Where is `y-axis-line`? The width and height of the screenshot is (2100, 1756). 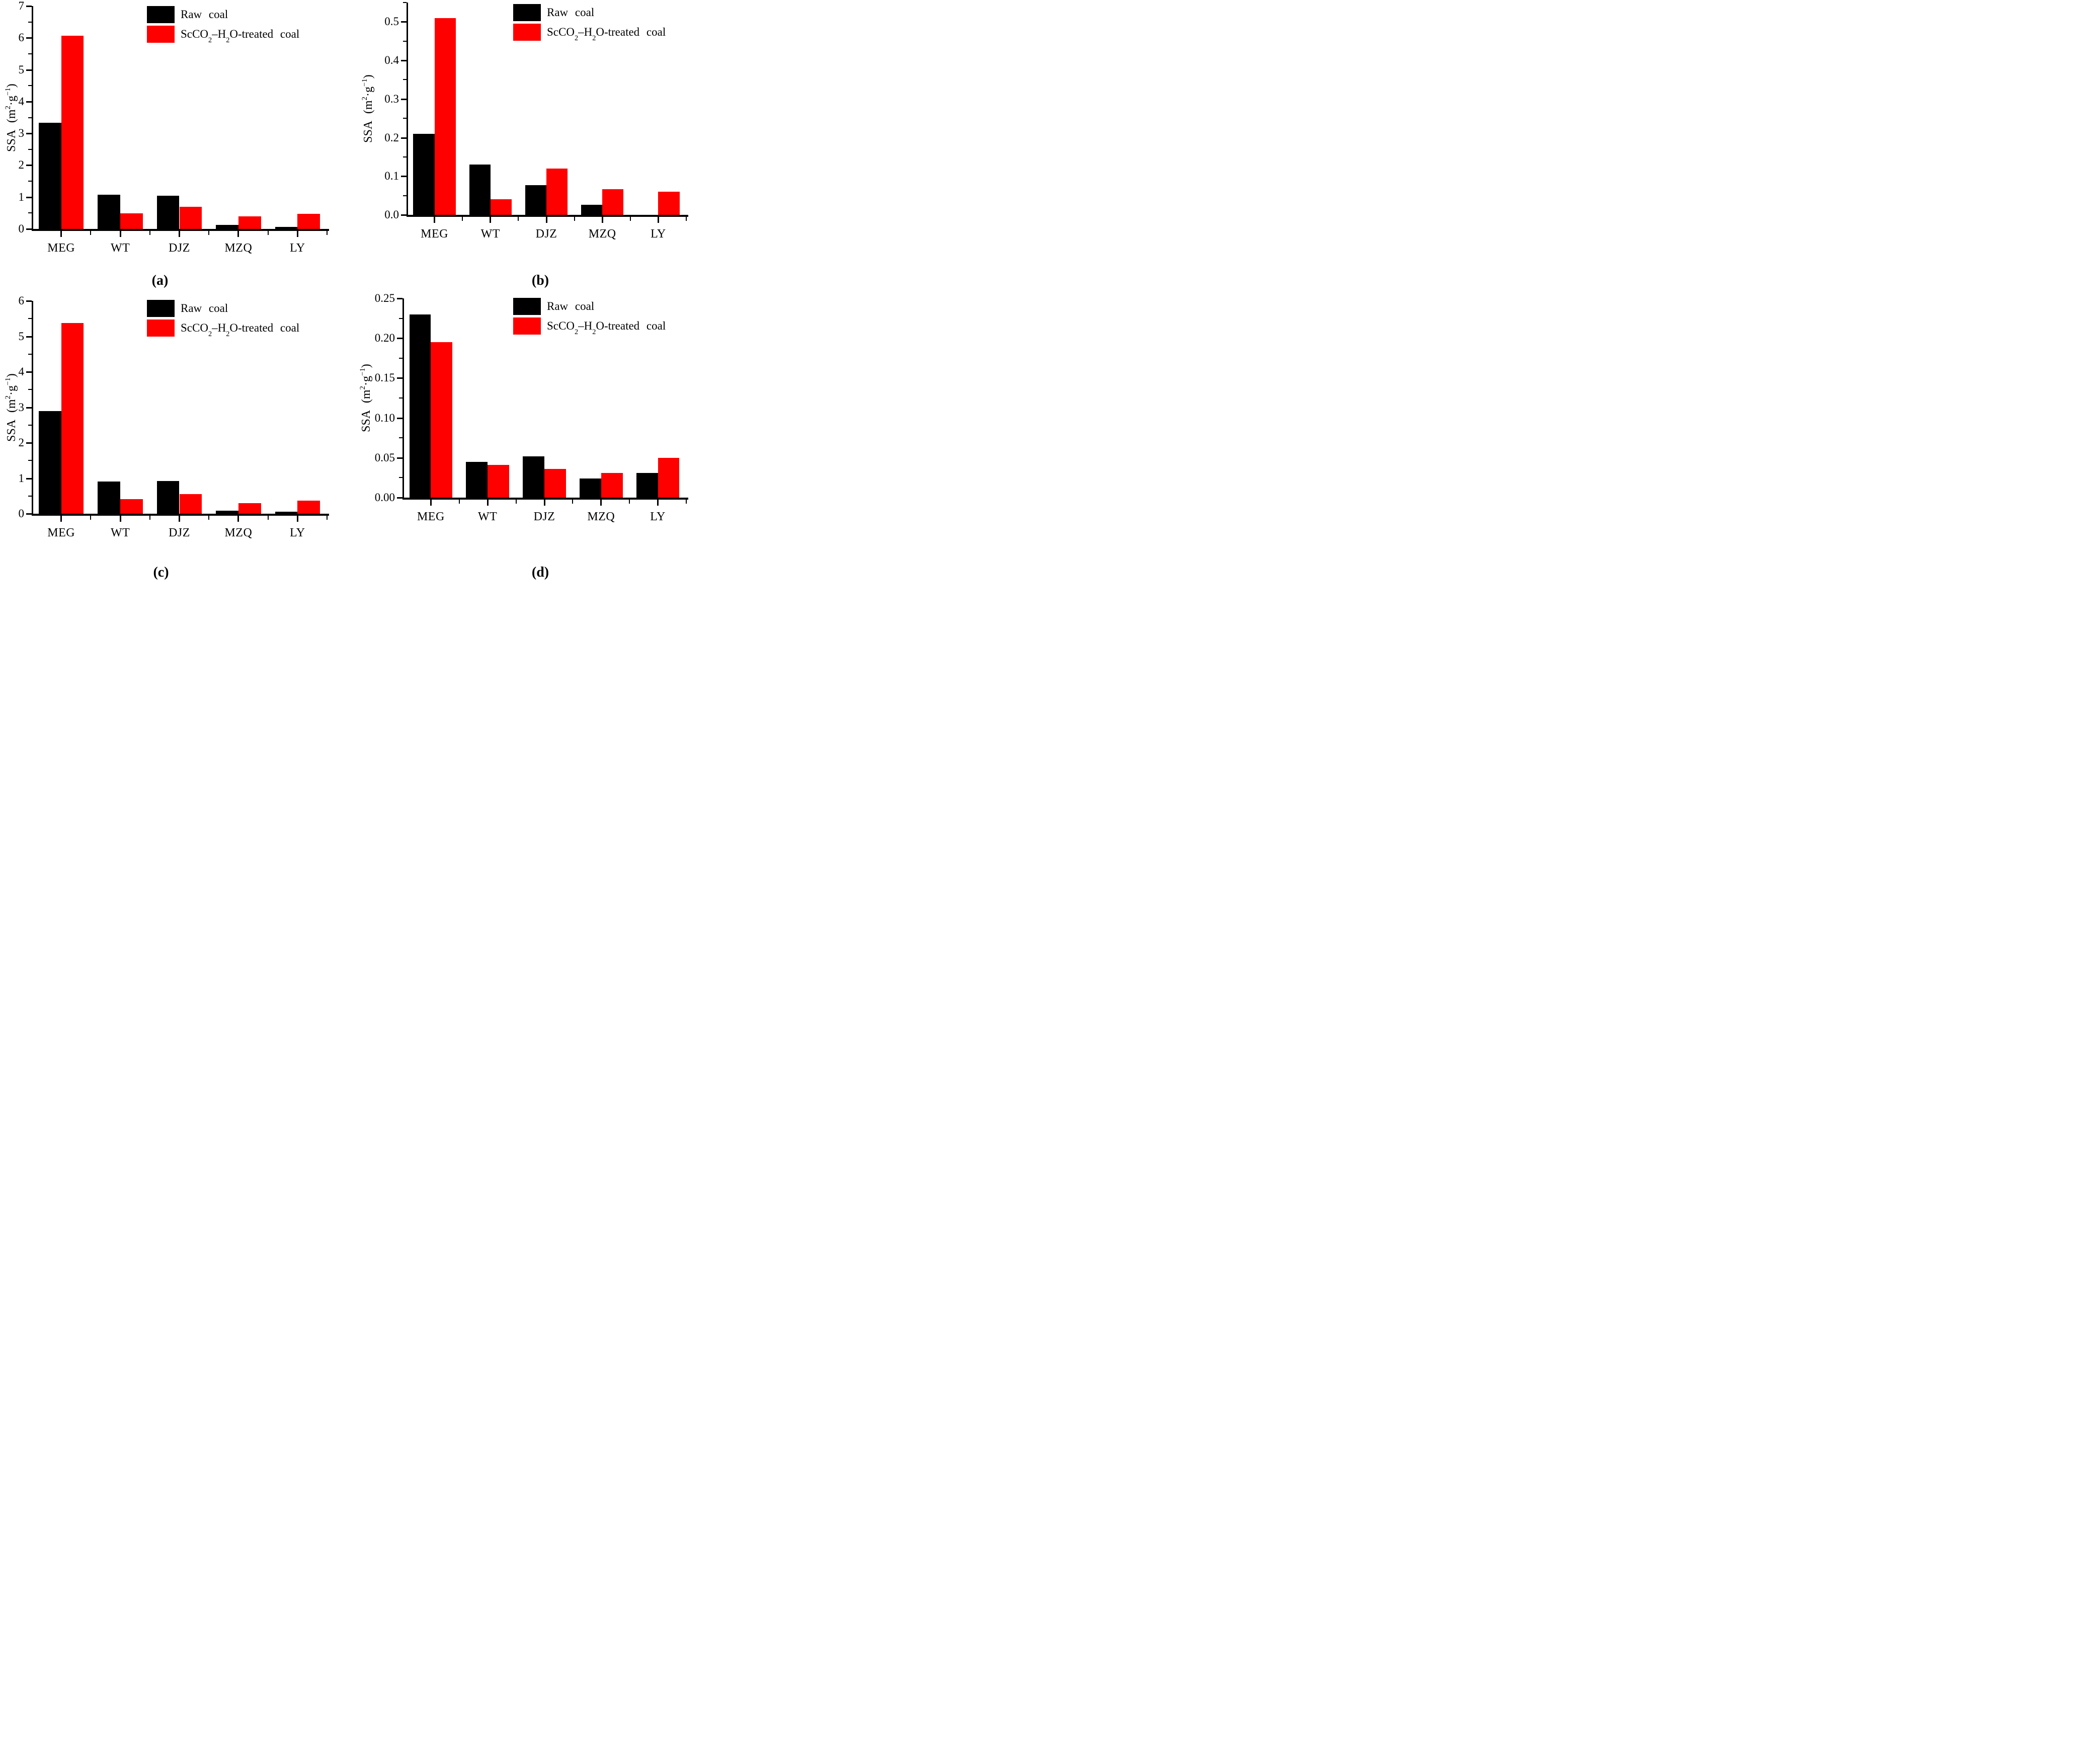 y-axis-line is located at coordinates (32, 408).